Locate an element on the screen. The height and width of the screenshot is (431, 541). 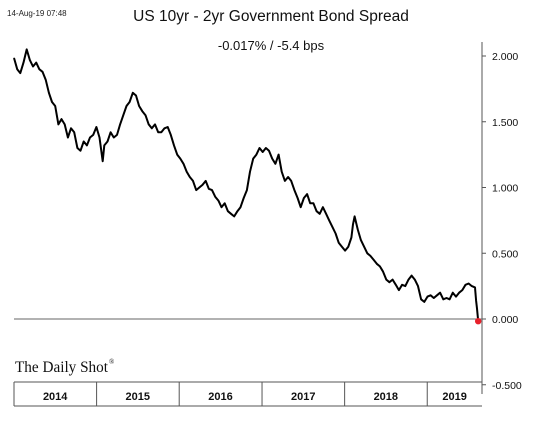
y-tick-label: 1.500 is located at coordinates (505, 123).